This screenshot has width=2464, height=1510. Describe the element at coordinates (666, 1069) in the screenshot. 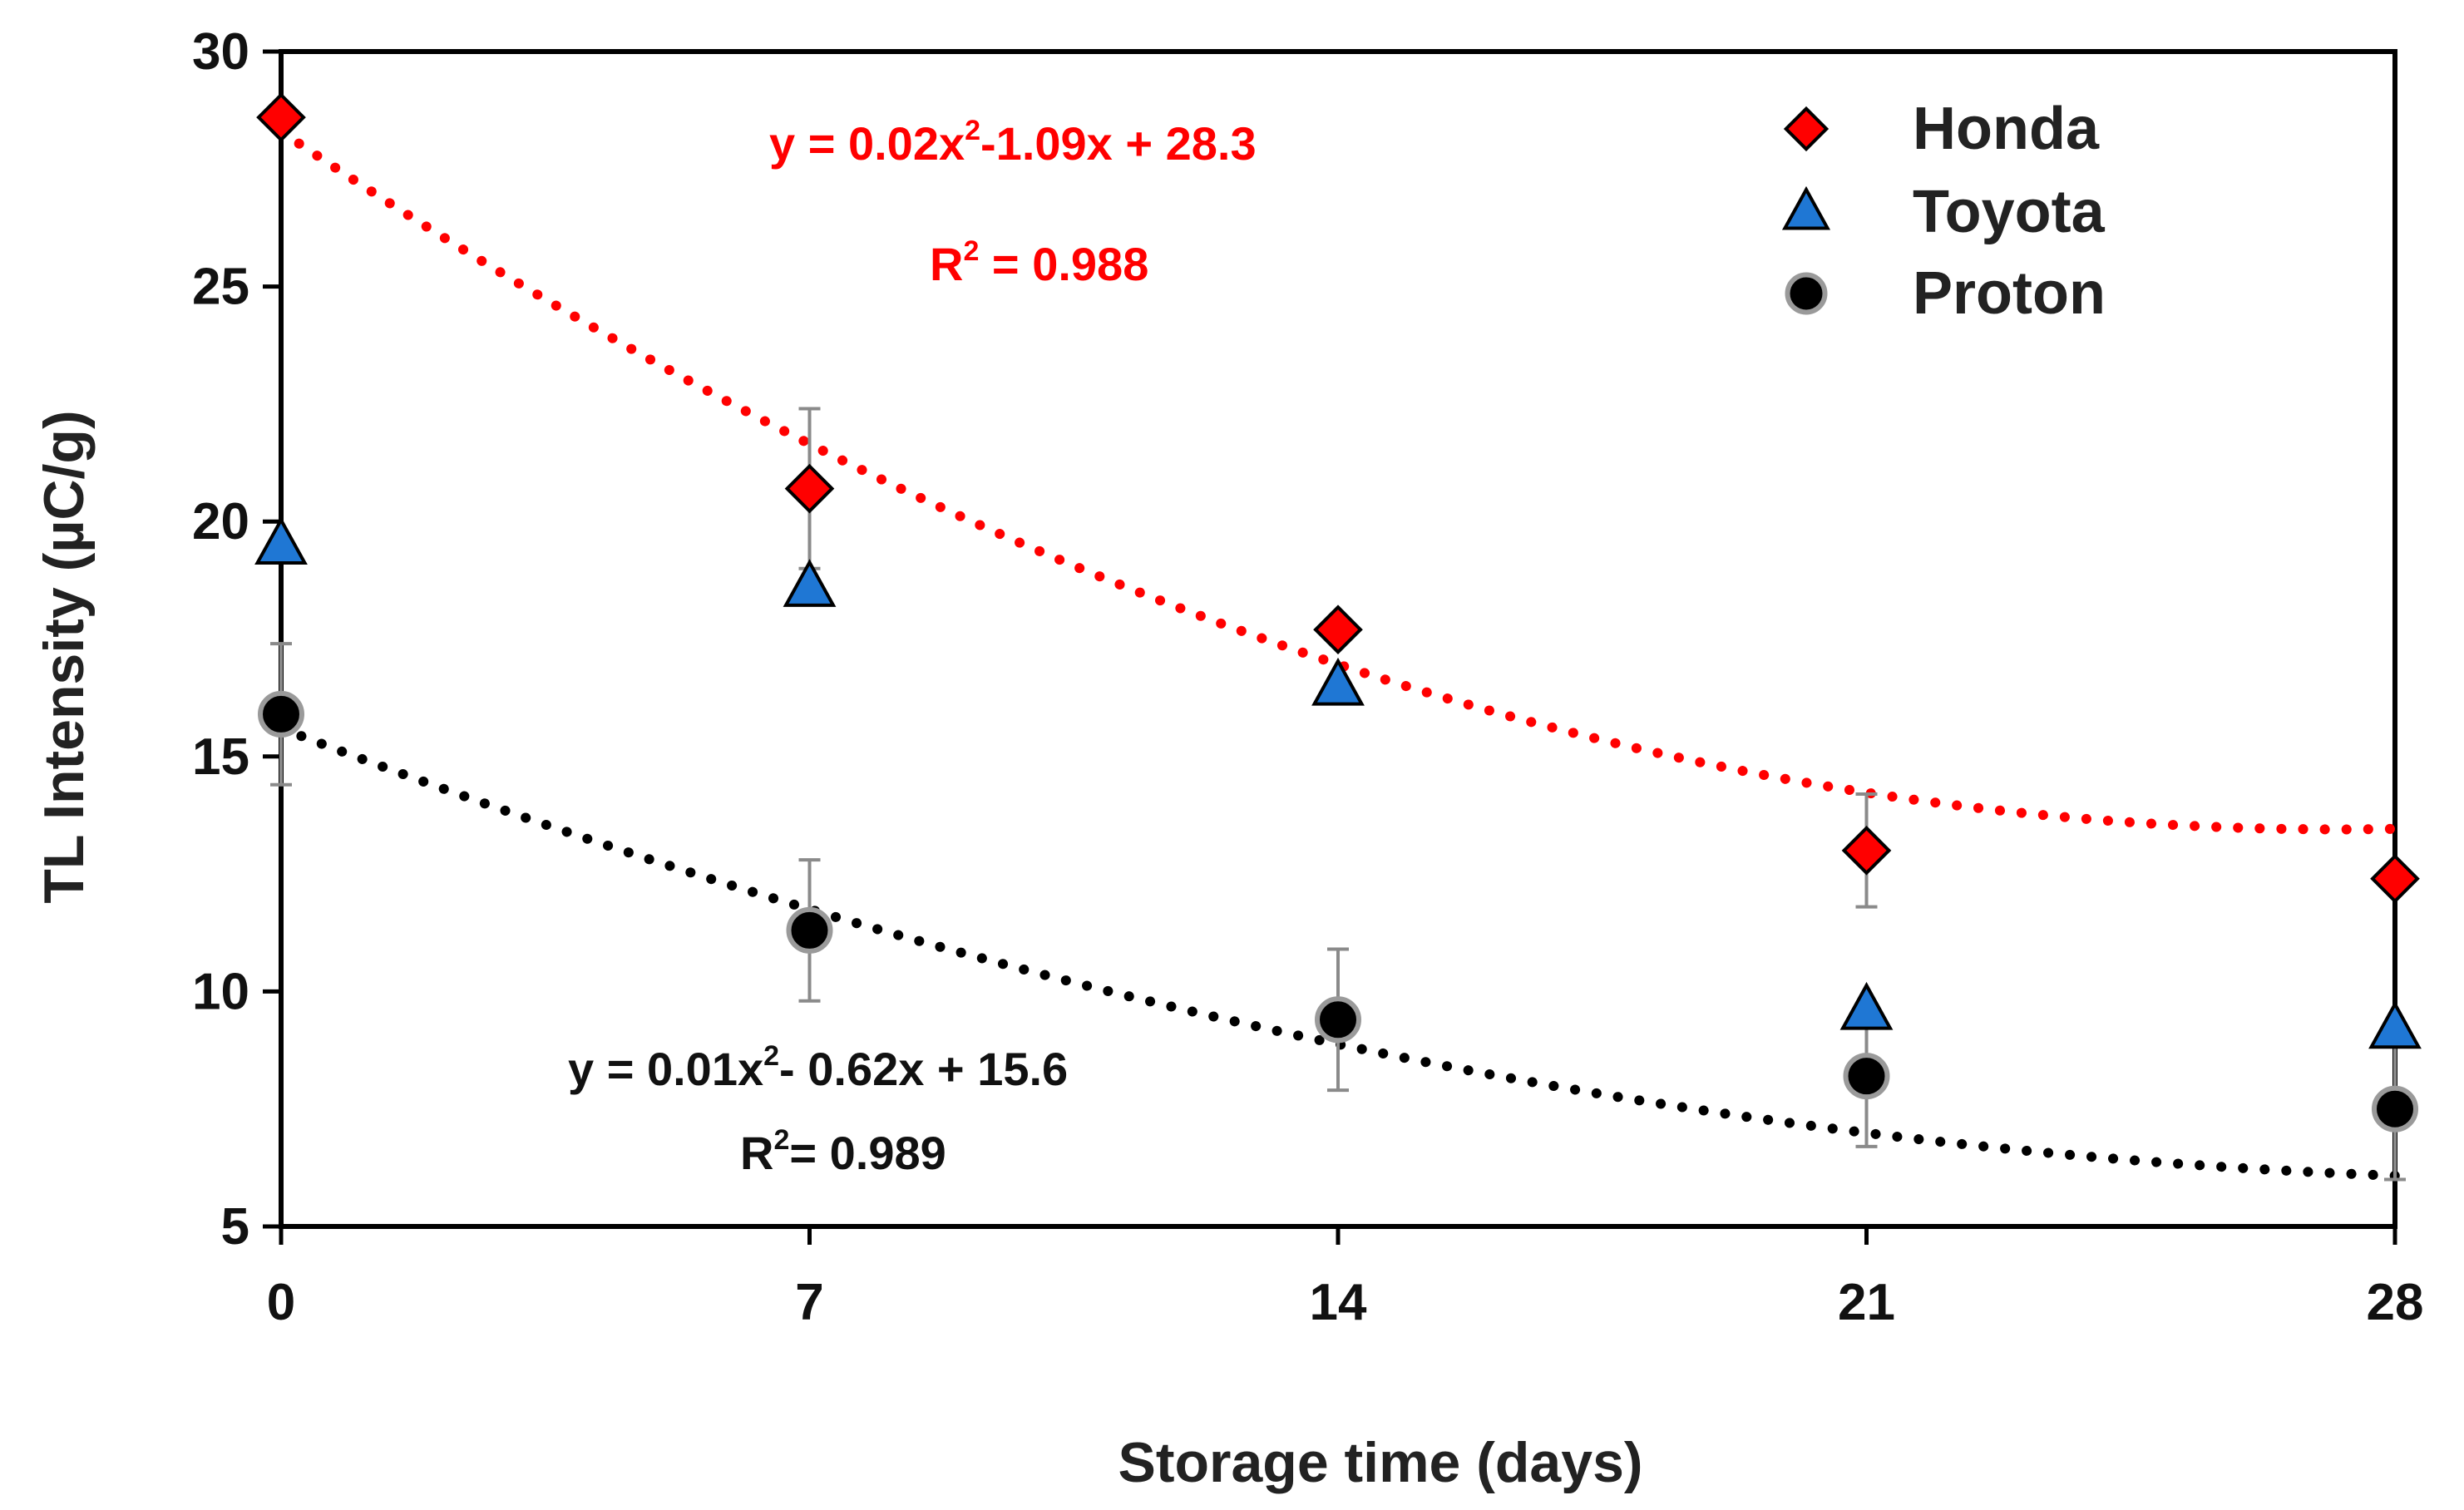

I see `proton-equation-main: y = 0.01x` at that location.